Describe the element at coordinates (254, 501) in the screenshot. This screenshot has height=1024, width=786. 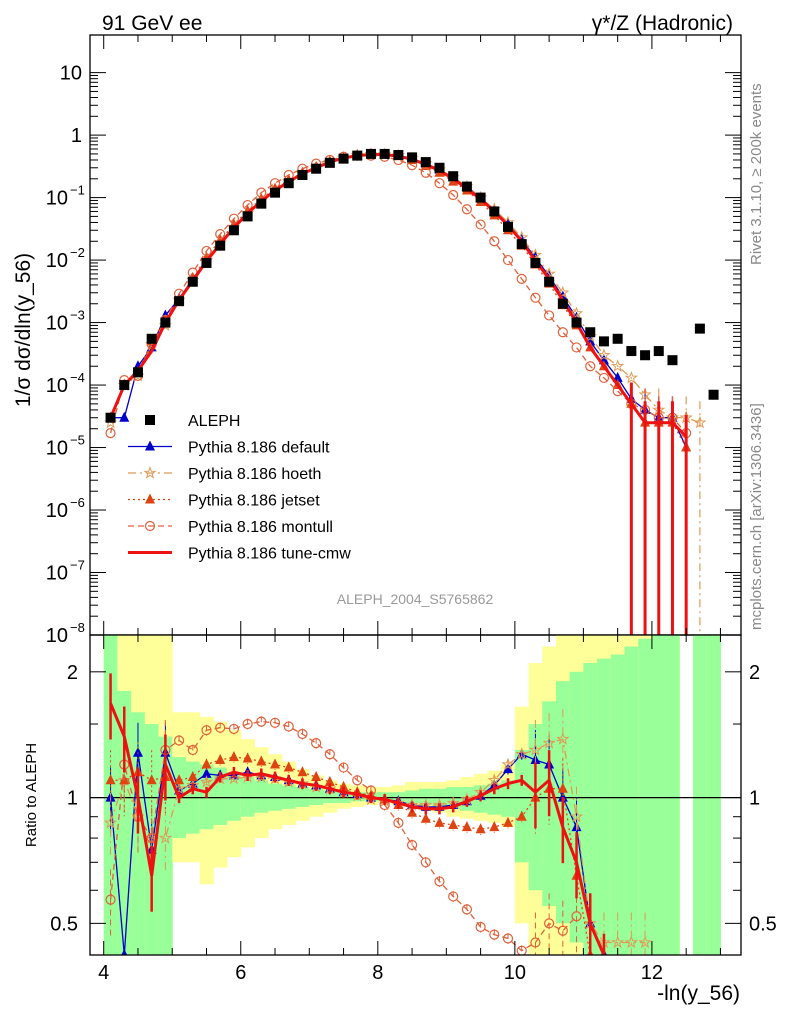
I see `legend-label: Pythia 8.186 jetset` at that location.